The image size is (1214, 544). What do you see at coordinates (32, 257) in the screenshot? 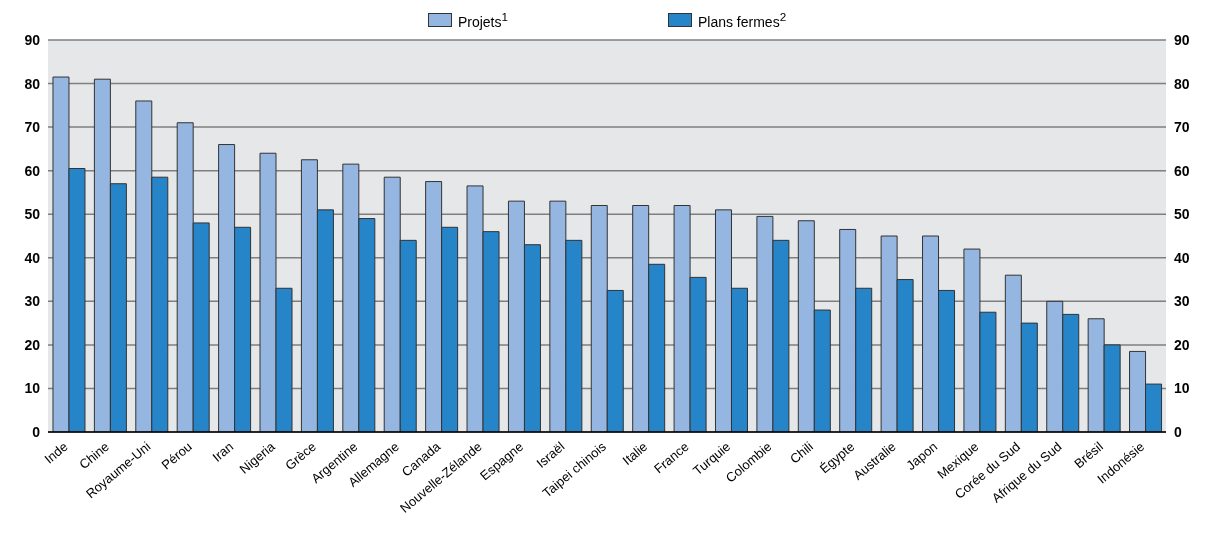
I see `y-tick-label: 40` at bounding box center [32, 257].